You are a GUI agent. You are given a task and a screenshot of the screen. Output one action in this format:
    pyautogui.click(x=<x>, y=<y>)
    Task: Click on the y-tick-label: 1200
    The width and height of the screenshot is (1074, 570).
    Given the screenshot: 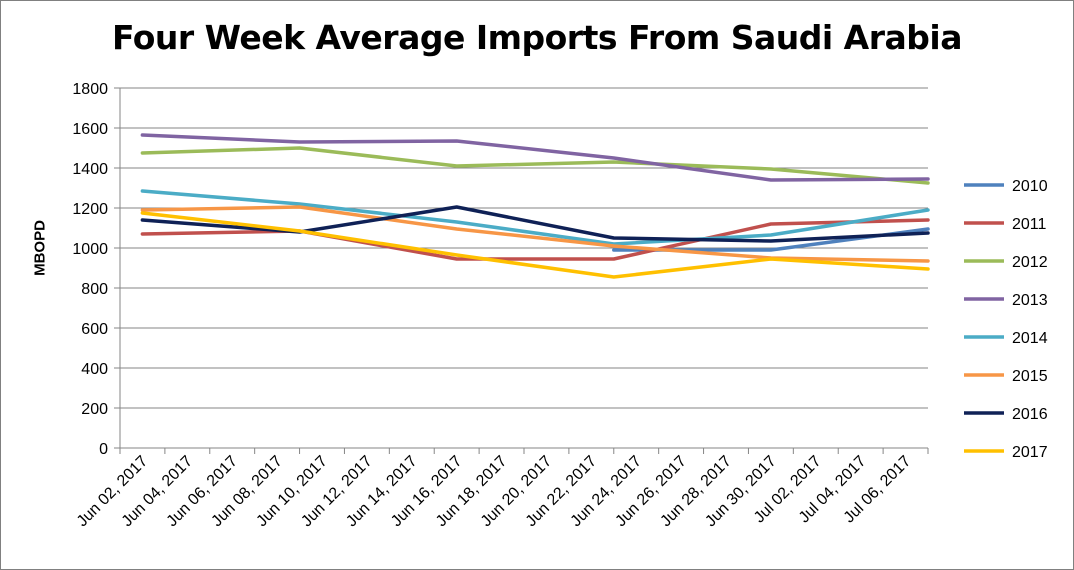 What is the action you would take?
    pyautogui.click(x=90, y=209)
    